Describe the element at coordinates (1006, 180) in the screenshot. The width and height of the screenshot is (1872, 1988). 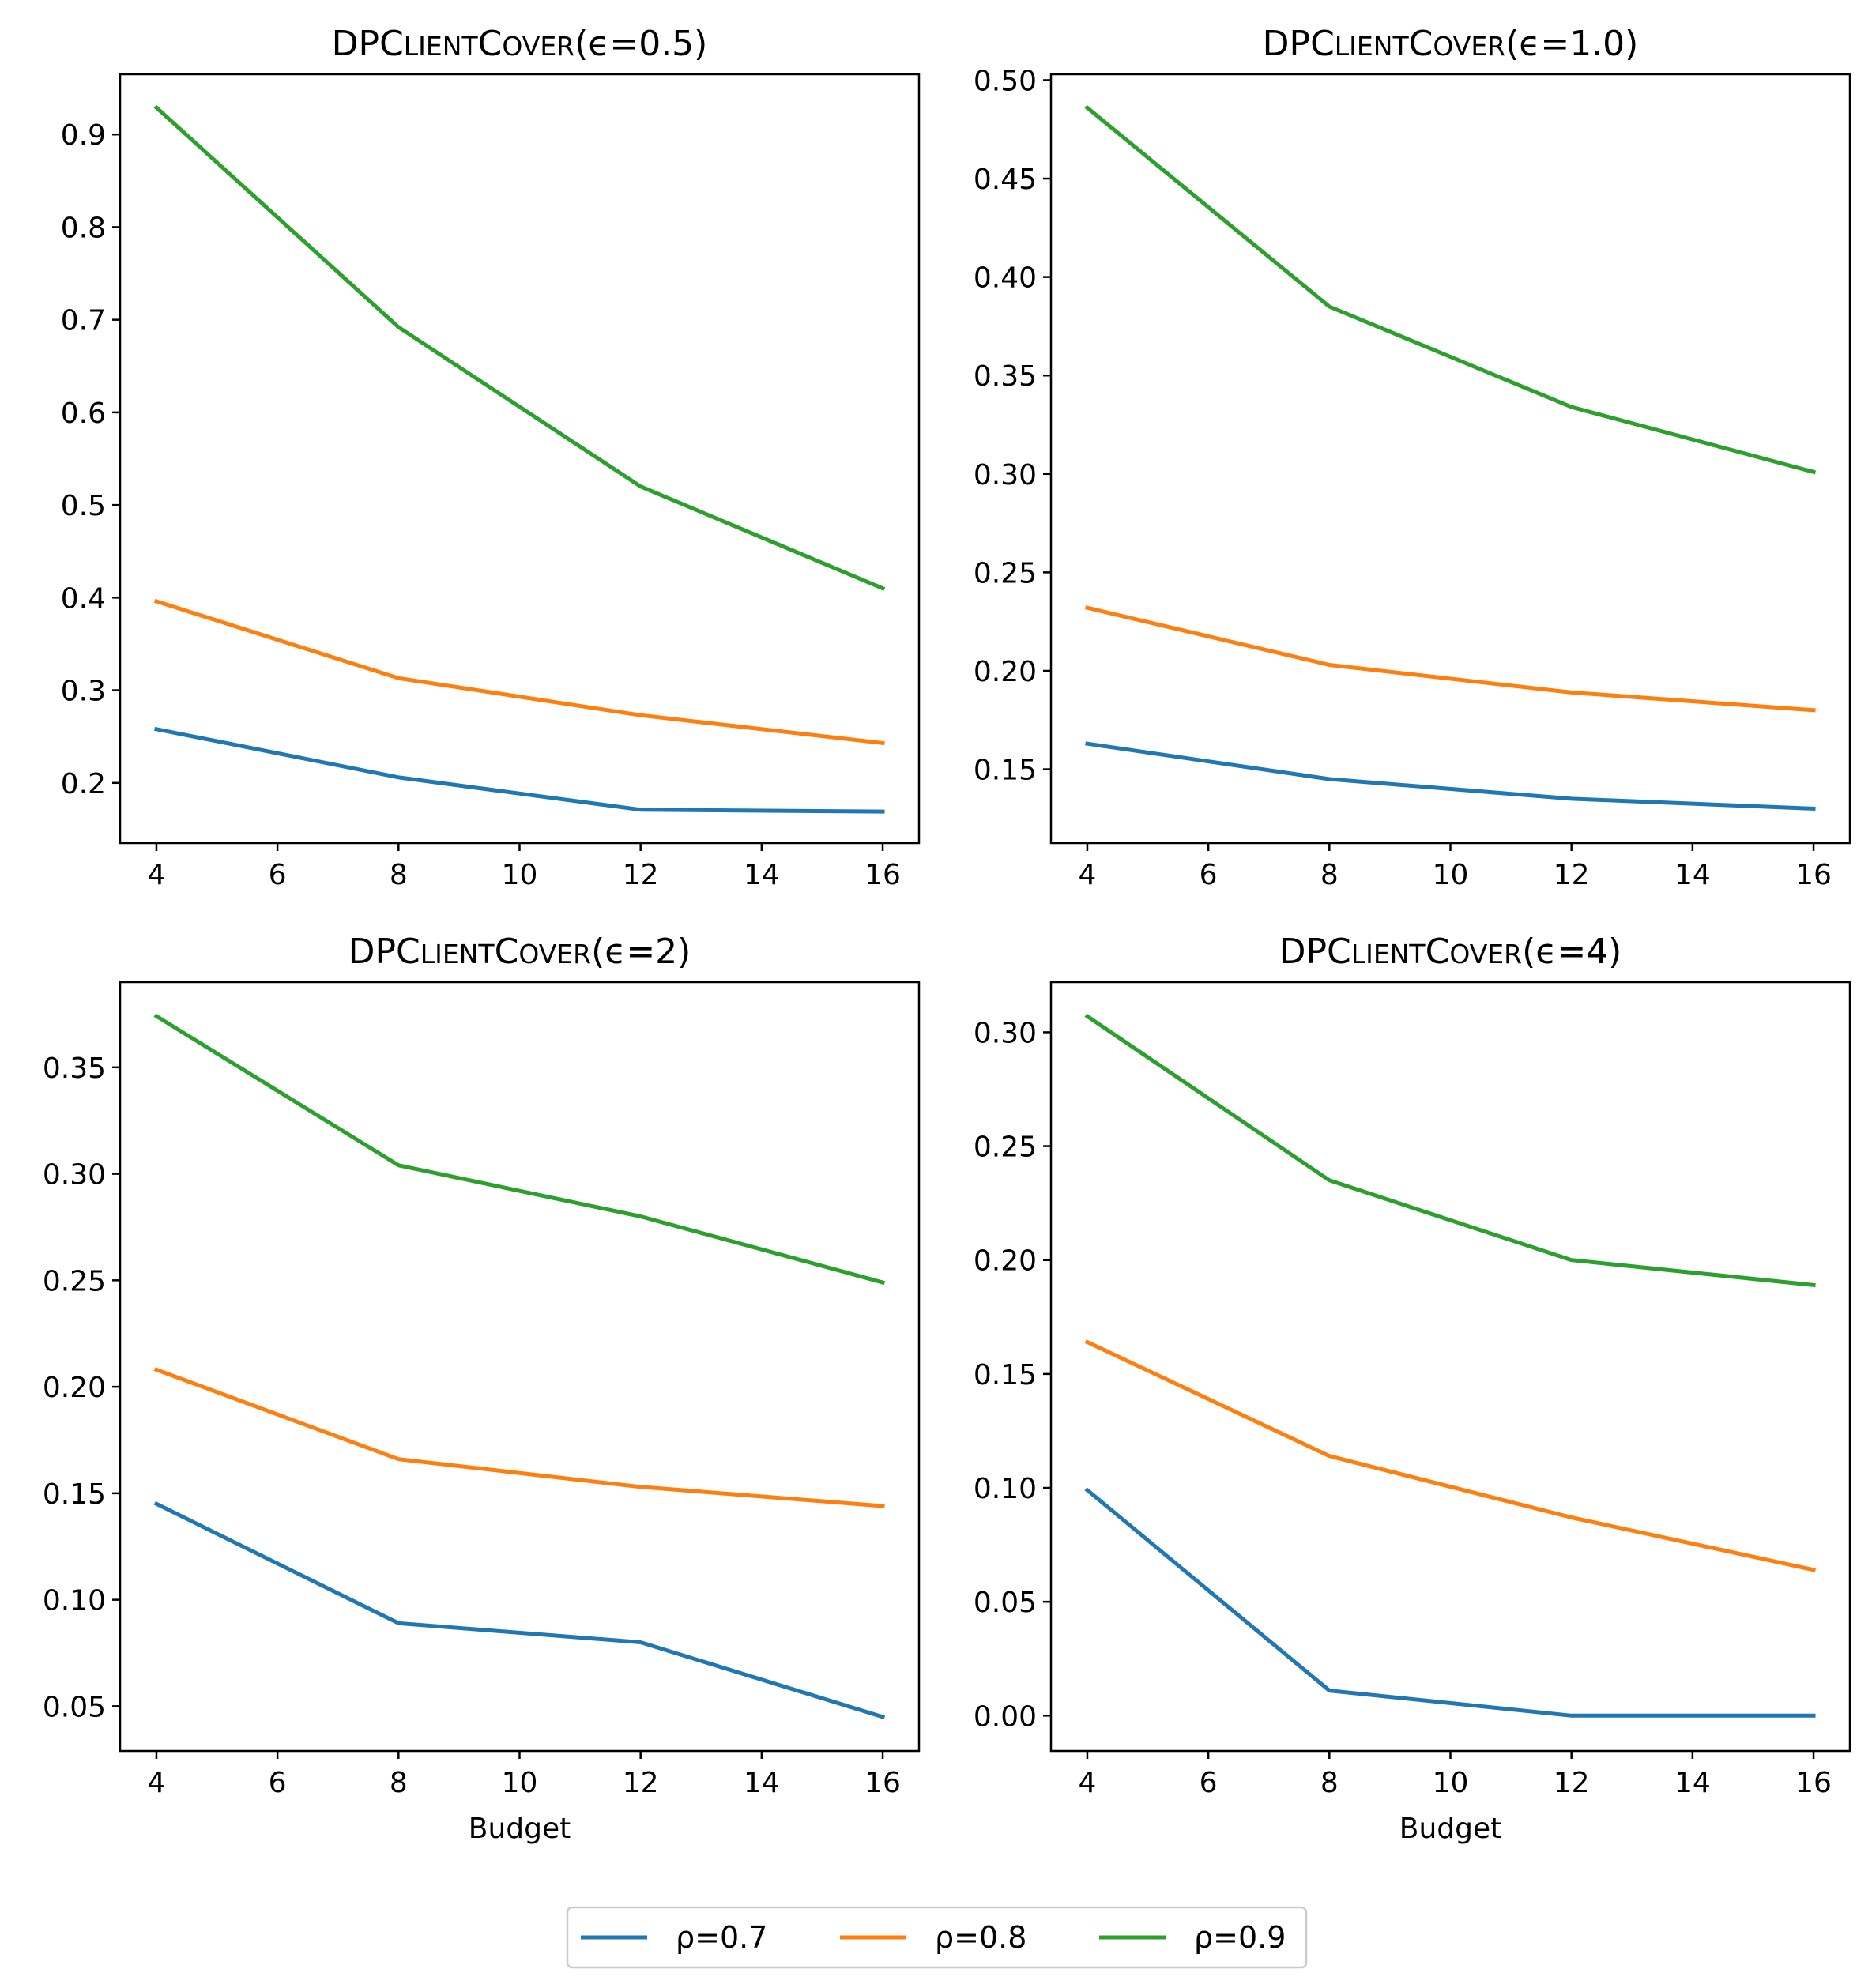
I see `y-tick-label: 0.45` at that location.